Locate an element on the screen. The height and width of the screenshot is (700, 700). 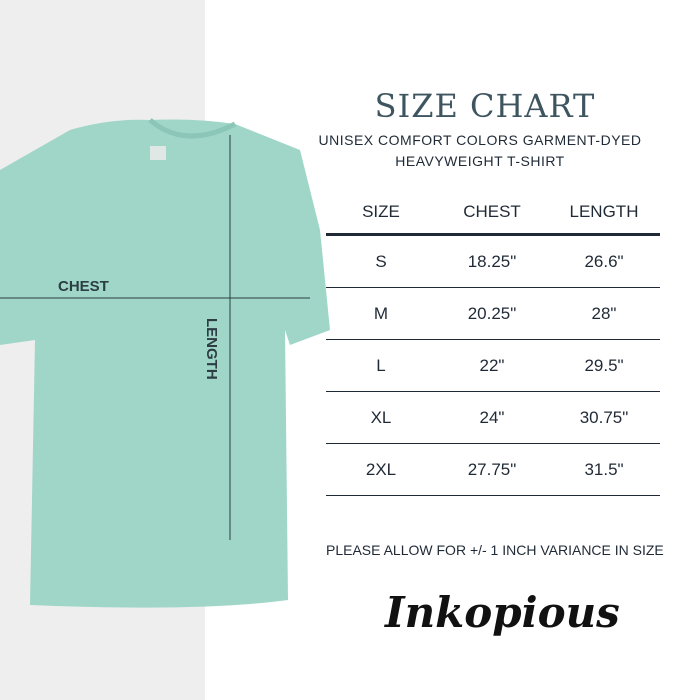
table-row: 2XL 27.75" 31.5" is located at coordinates (493, 470).